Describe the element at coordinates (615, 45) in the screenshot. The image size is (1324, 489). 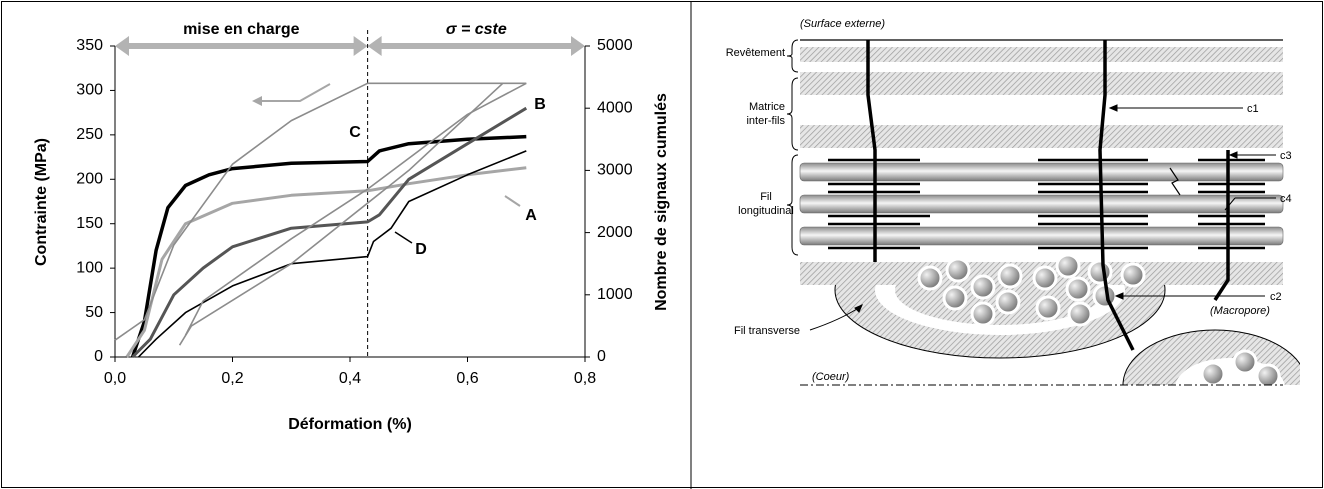
I see `y2-tick-label: 5000` at that location.